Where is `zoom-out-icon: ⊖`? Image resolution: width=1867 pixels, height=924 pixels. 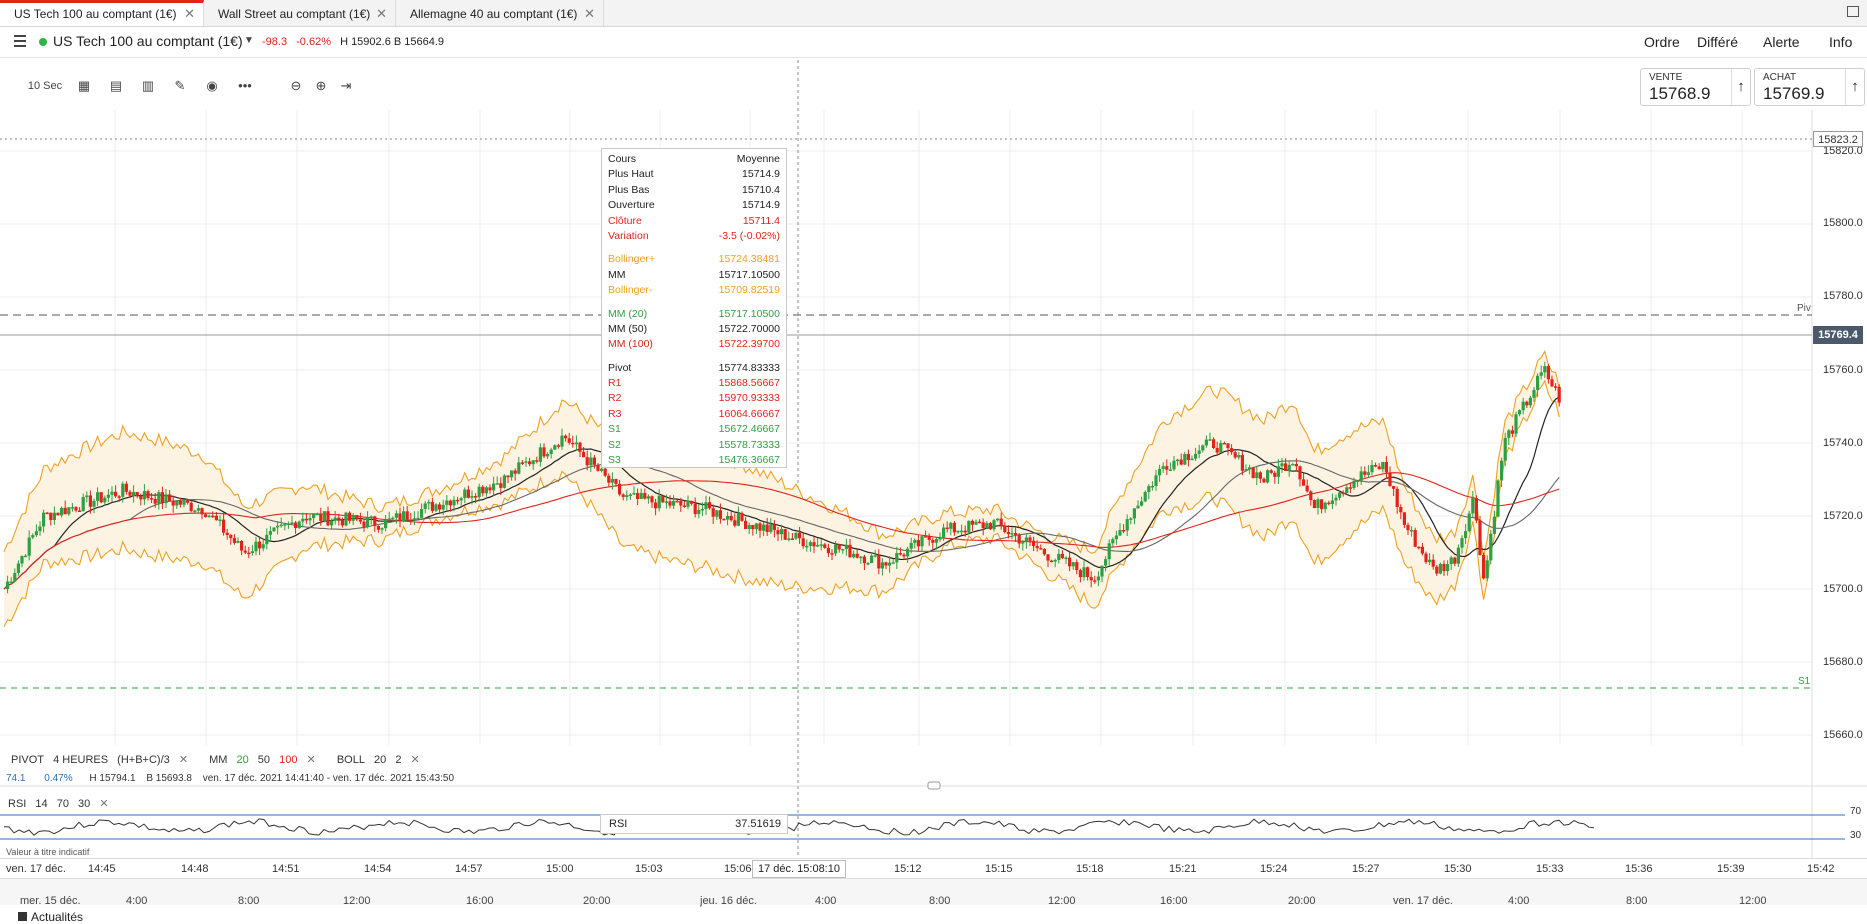
zoom-out-icon: ⊖ is located at coordinates (296, 85).